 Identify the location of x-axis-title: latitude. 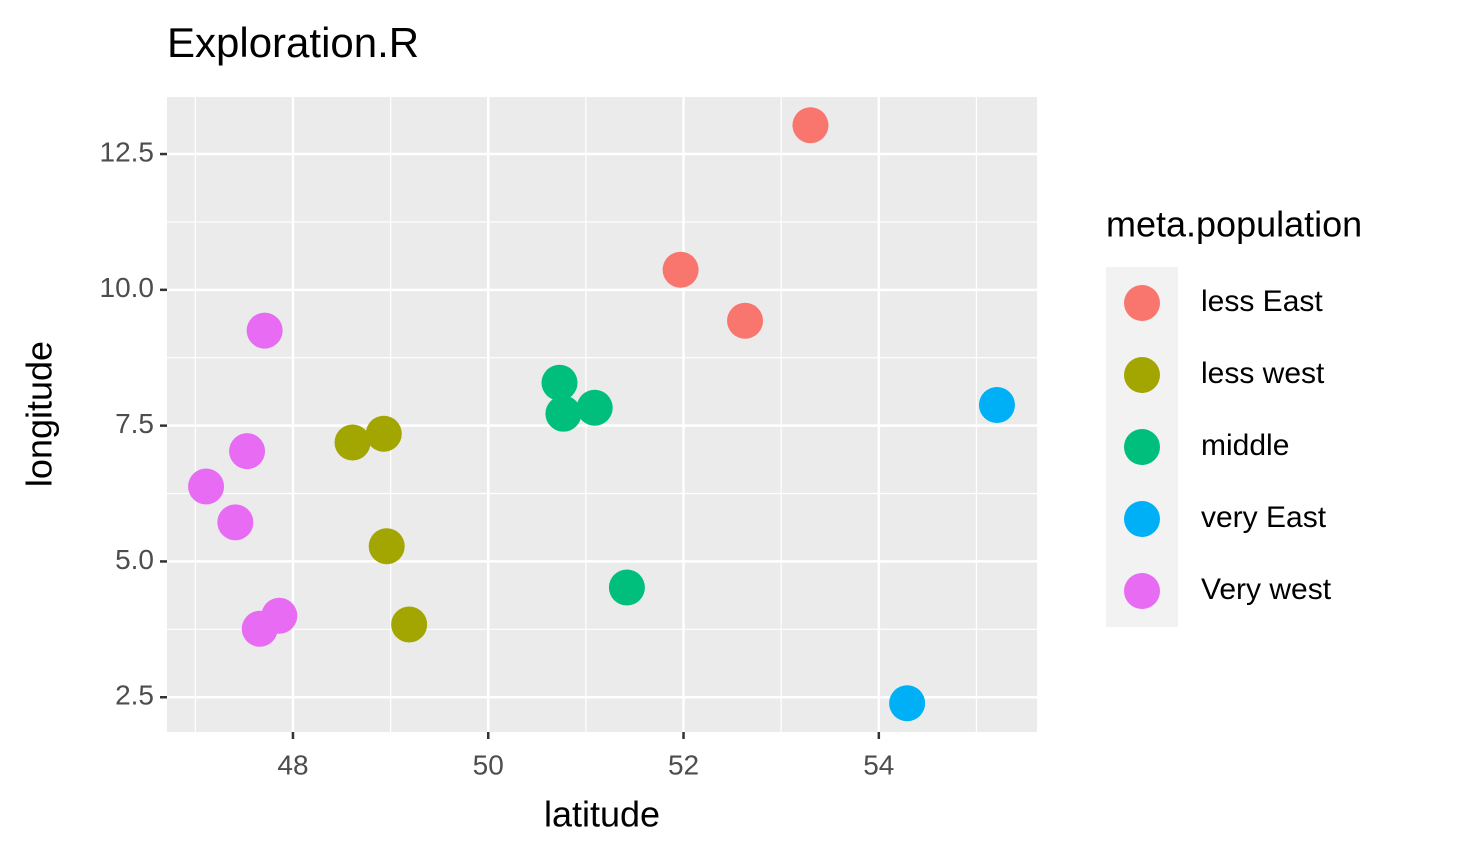
(602, 814).